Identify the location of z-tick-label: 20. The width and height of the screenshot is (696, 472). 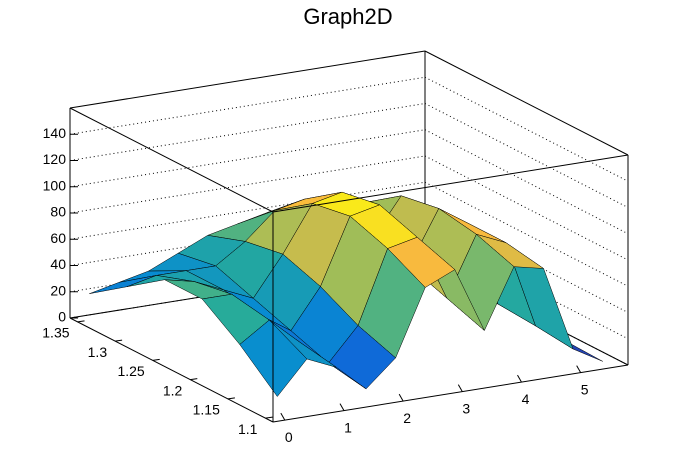
(58, 290).